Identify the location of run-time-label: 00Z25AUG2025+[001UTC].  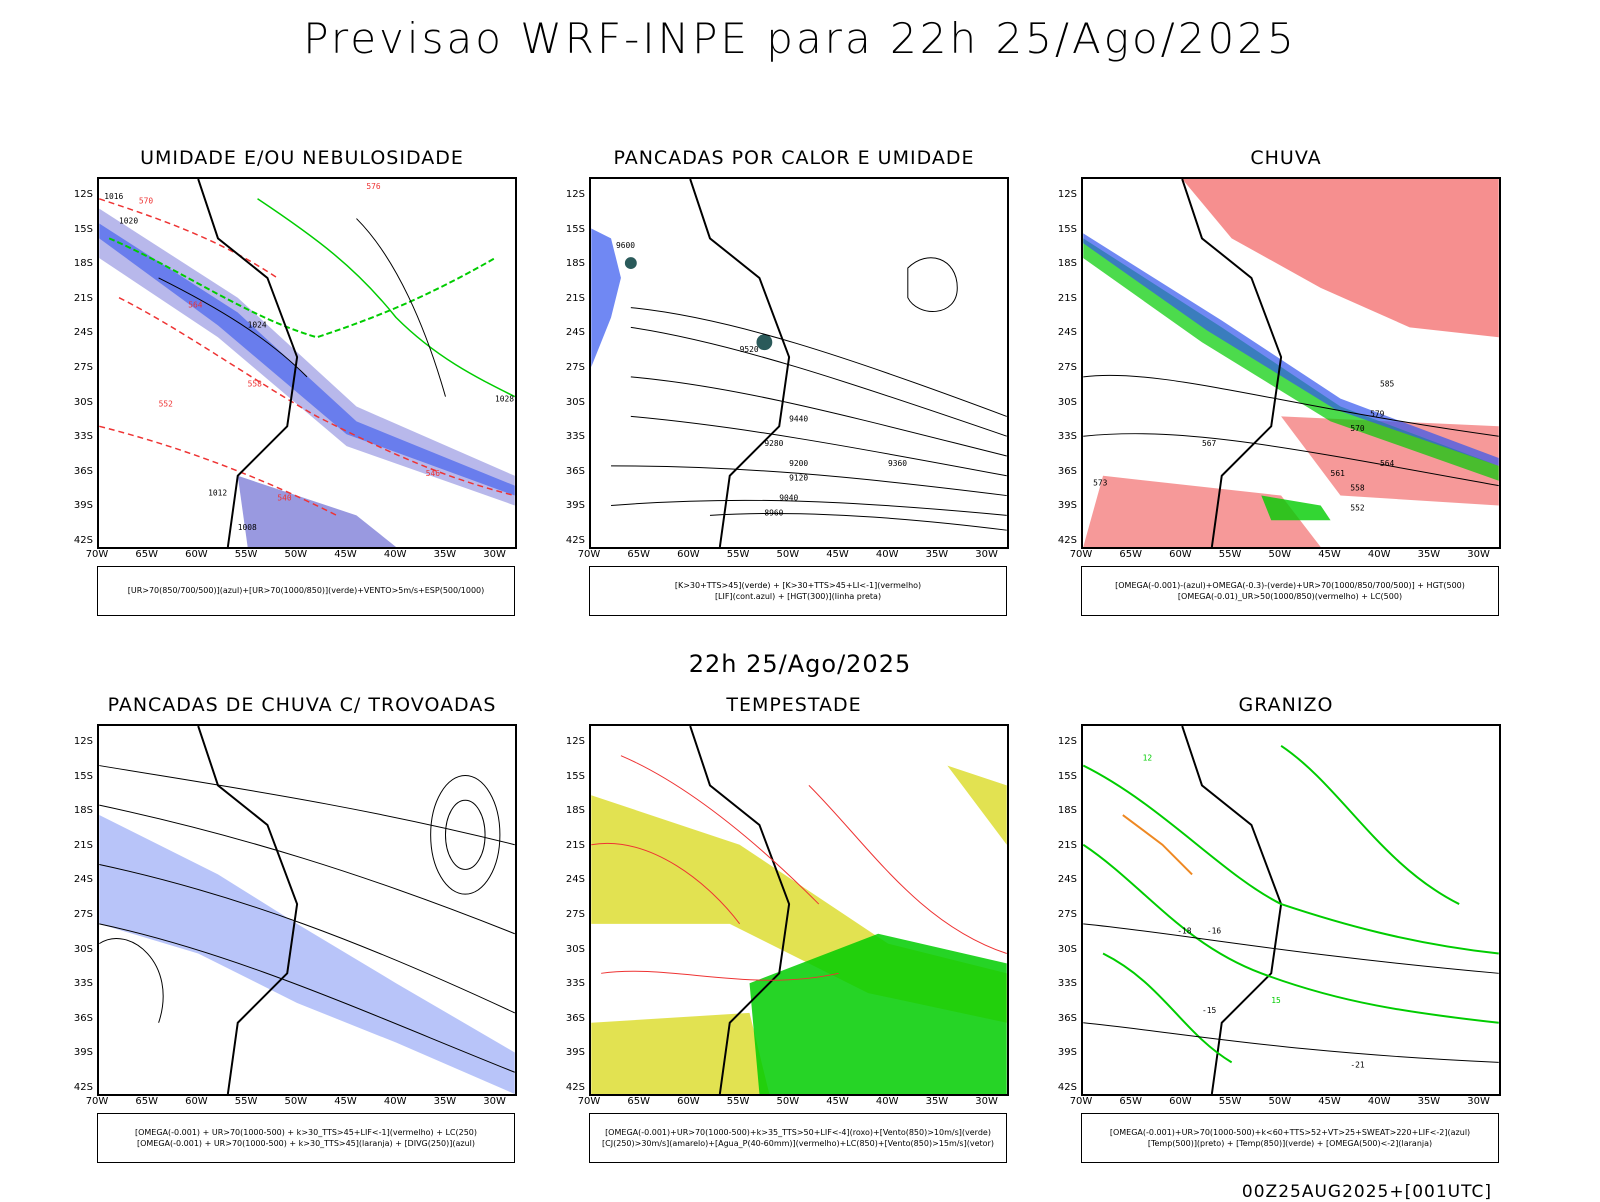
(1366, 1192).